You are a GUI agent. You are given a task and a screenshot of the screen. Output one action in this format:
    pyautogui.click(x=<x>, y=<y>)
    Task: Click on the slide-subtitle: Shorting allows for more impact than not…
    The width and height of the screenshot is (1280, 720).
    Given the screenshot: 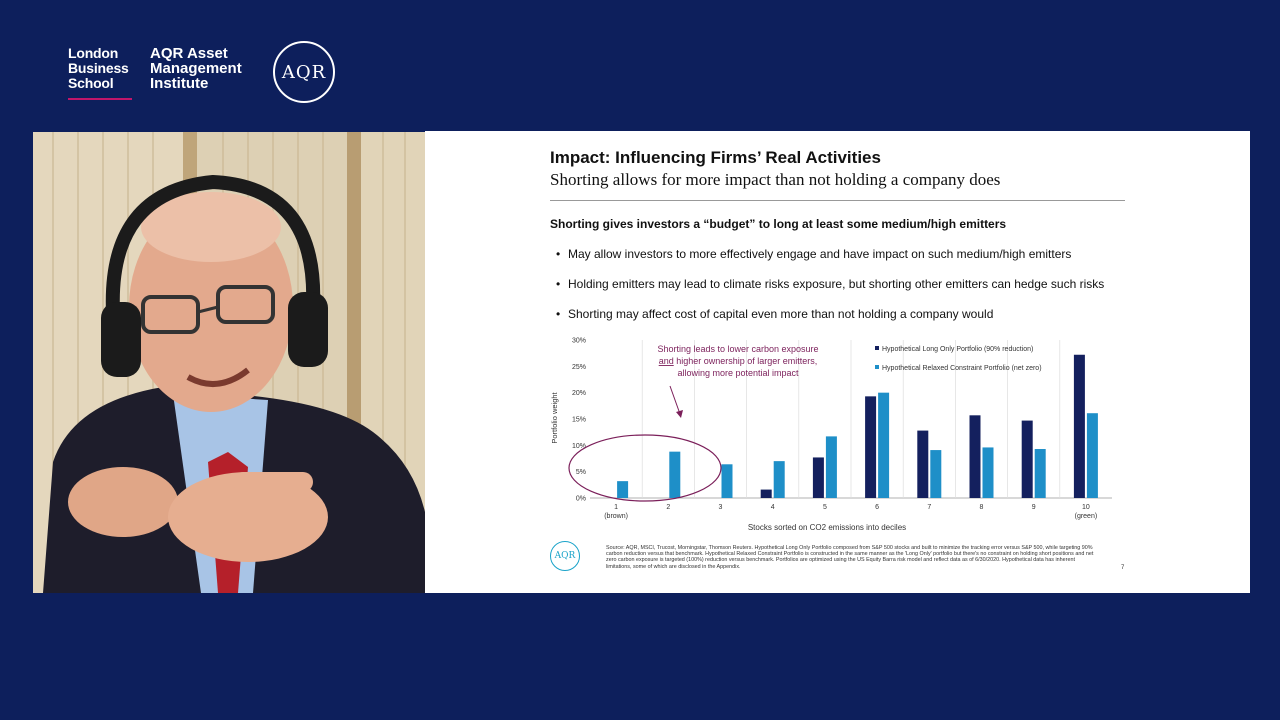 What is the action you would take?
    pyautogui.click(x=775, y=179)
    